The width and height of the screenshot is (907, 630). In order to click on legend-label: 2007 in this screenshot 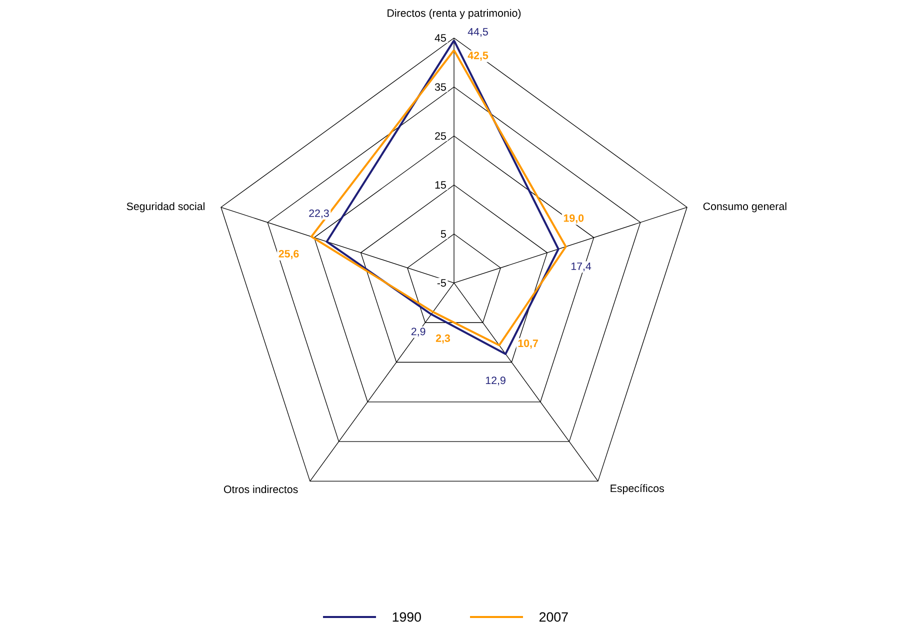, I will do `click(554, 617)`.